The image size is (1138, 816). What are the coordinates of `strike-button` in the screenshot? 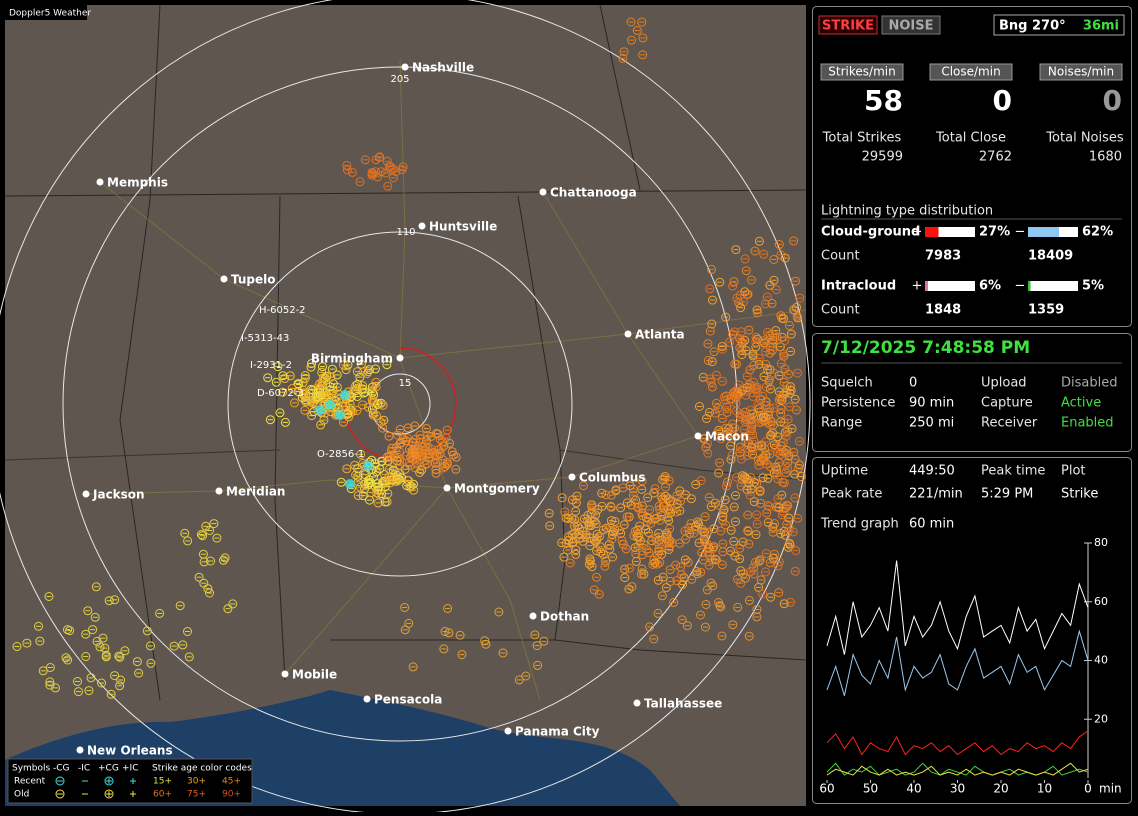 It's located at (848, 25).